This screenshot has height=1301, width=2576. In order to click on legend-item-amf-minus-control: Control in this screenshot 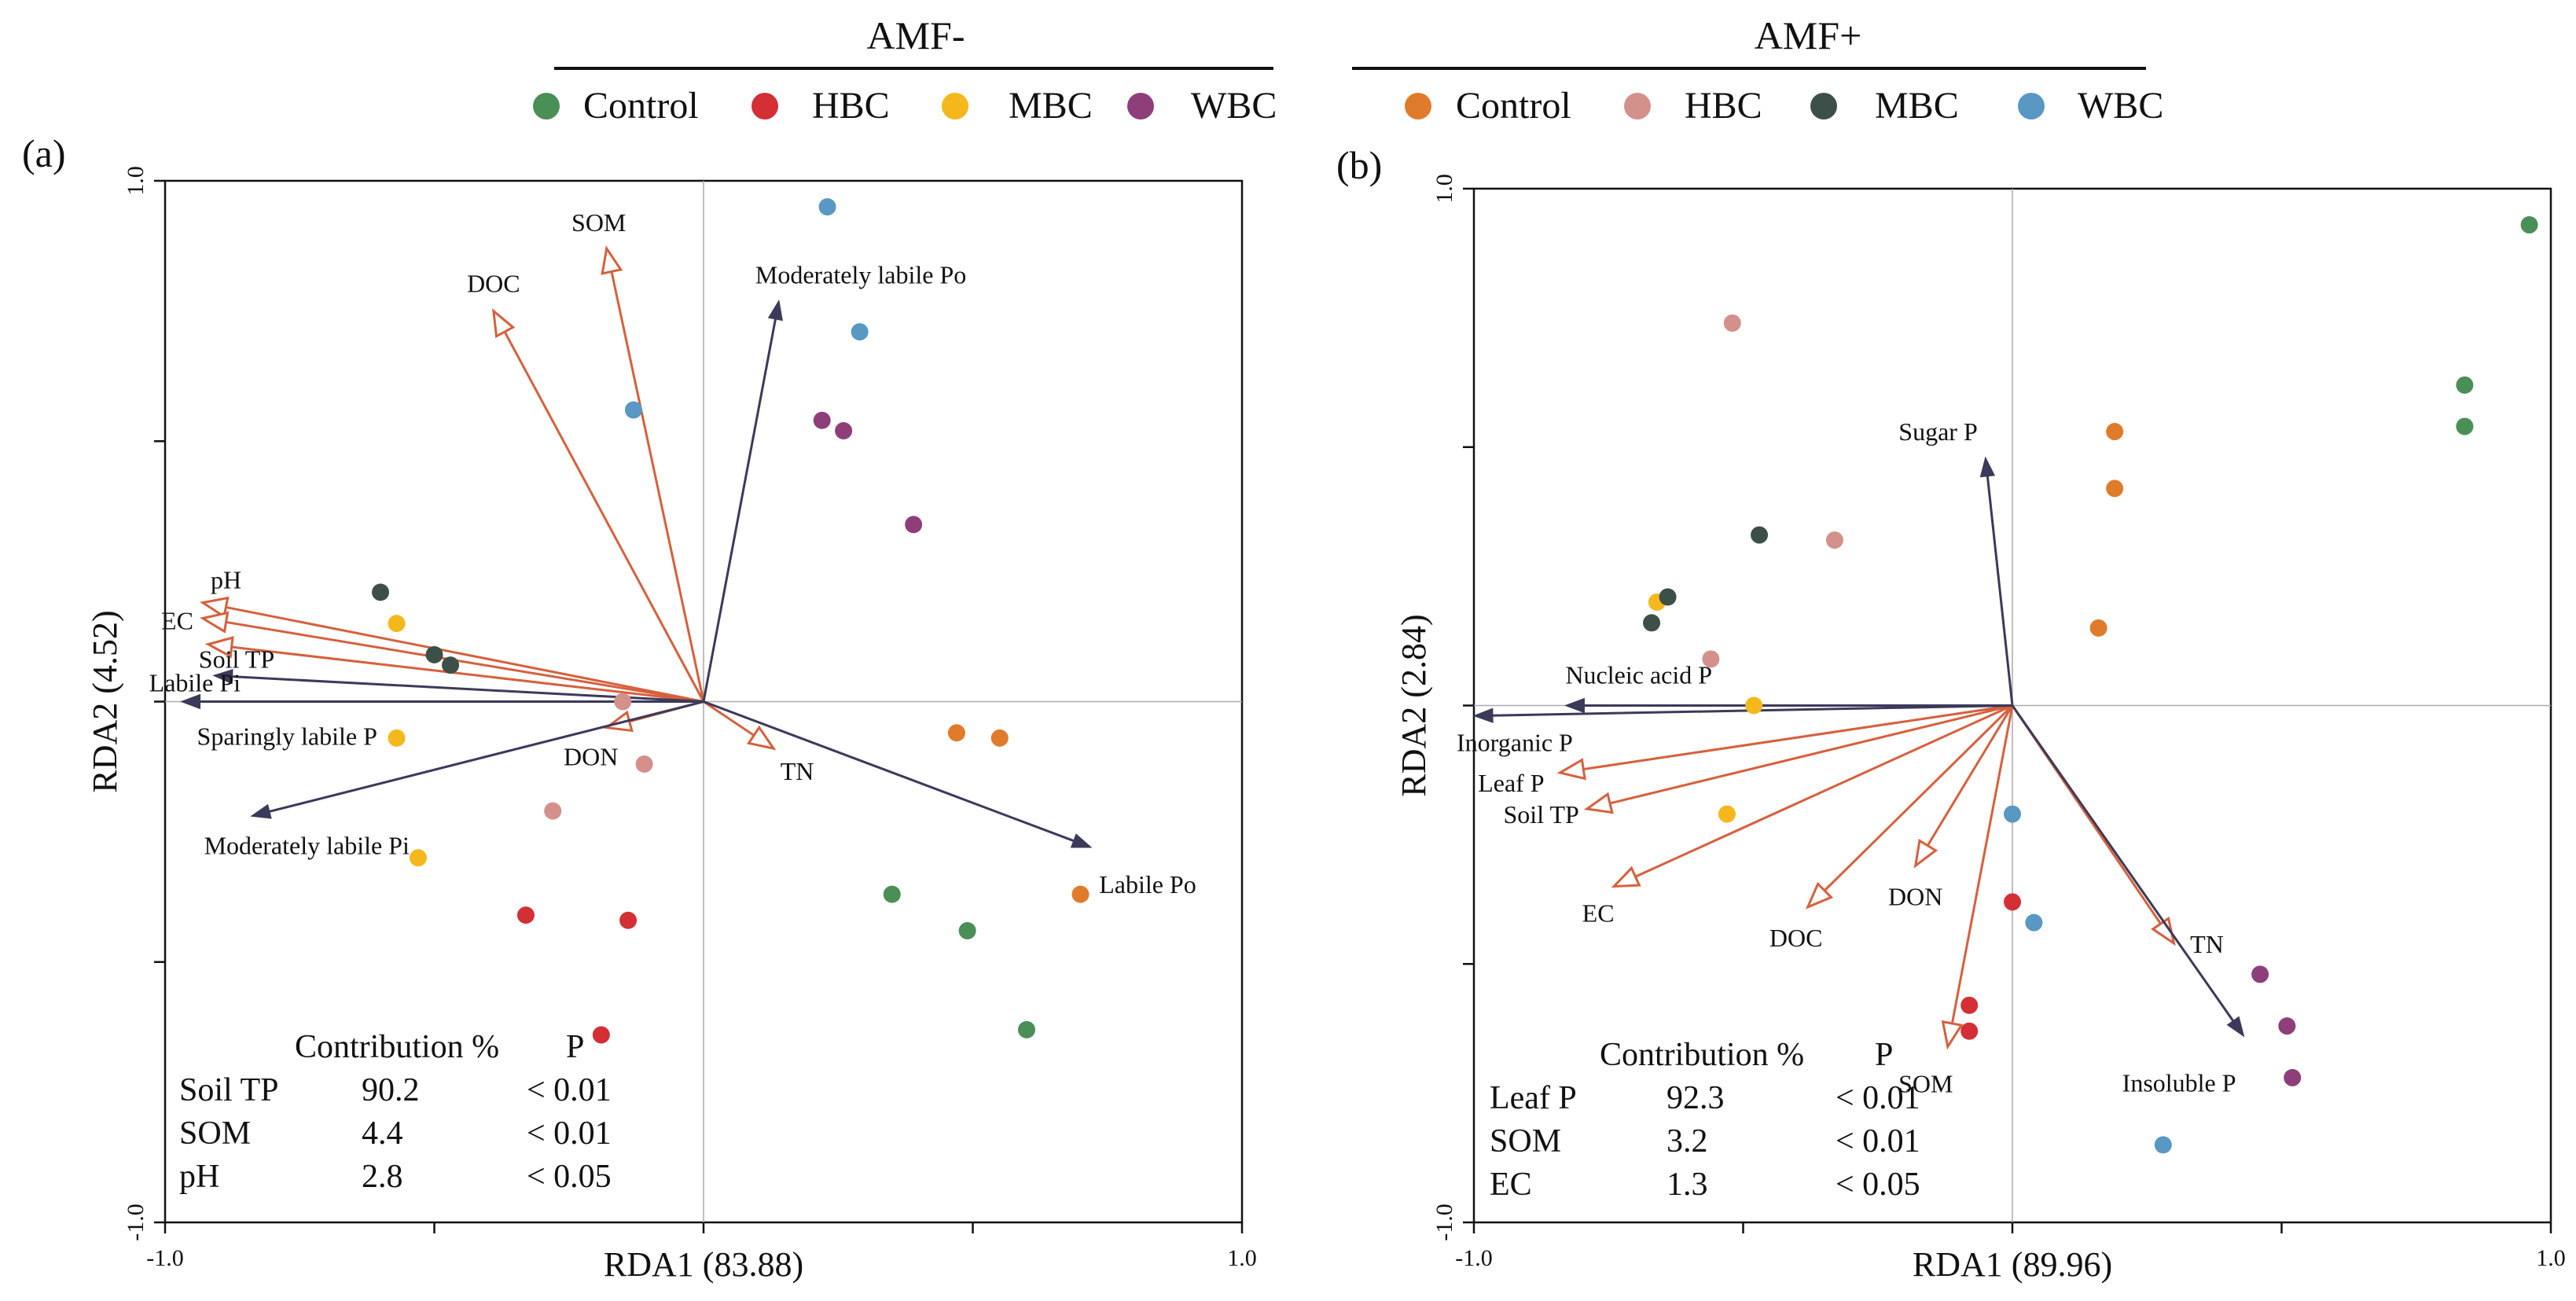, I will do `click(616, 106)`.